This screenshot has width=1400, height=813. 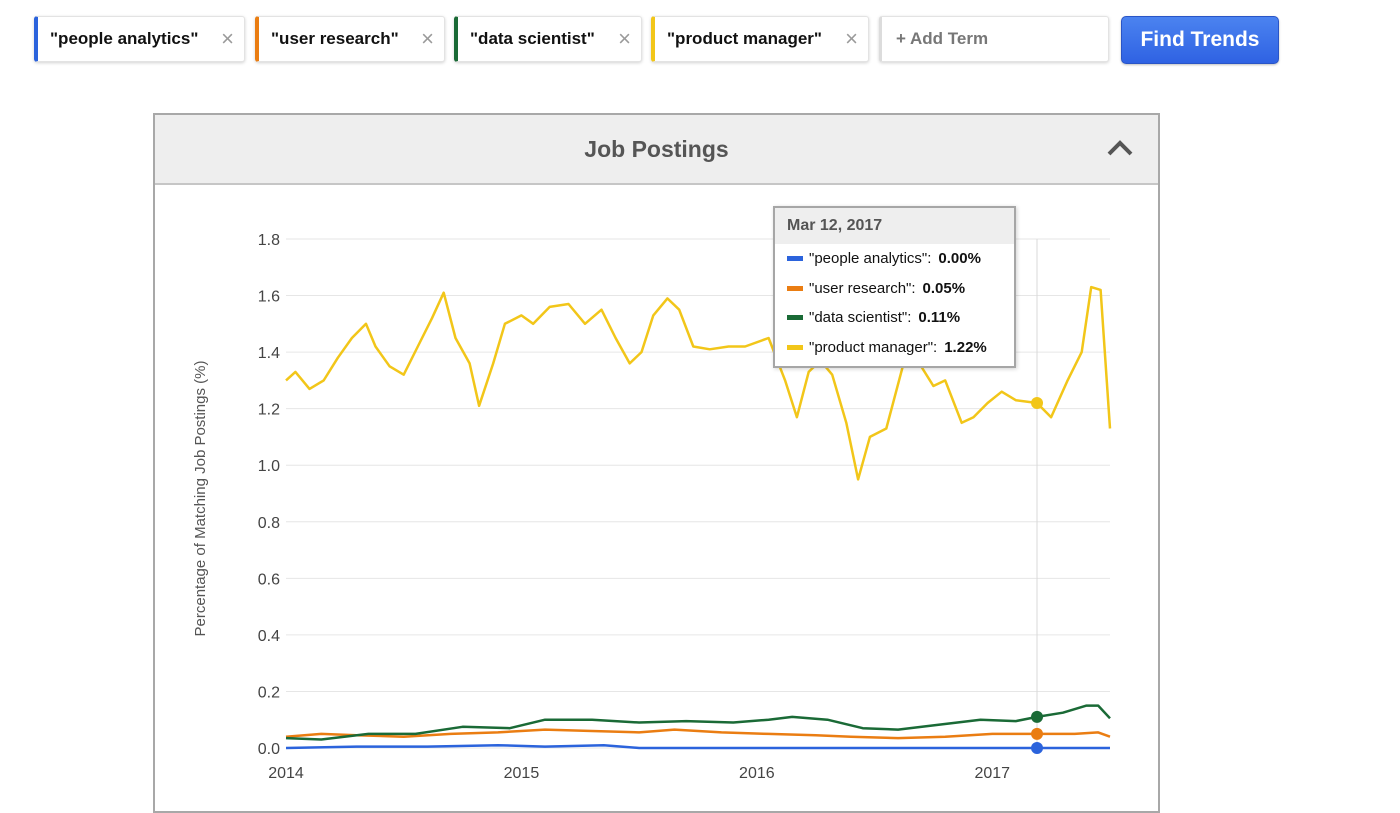 What do you see at coordinates (522, 773) in the screenshot?
I see `x-tick-label: 2015` at bounding box center [522, 773].